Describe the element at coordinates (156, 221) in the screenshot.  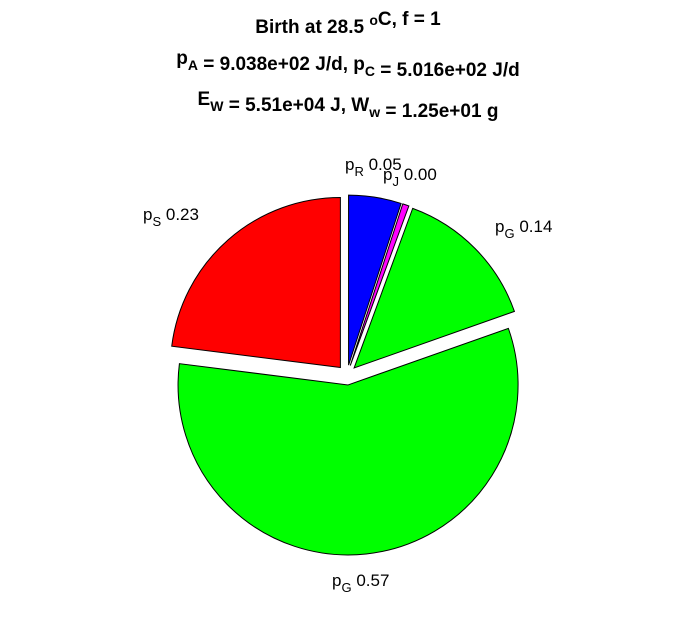
I see `slice-label-subscript: S` at that location.